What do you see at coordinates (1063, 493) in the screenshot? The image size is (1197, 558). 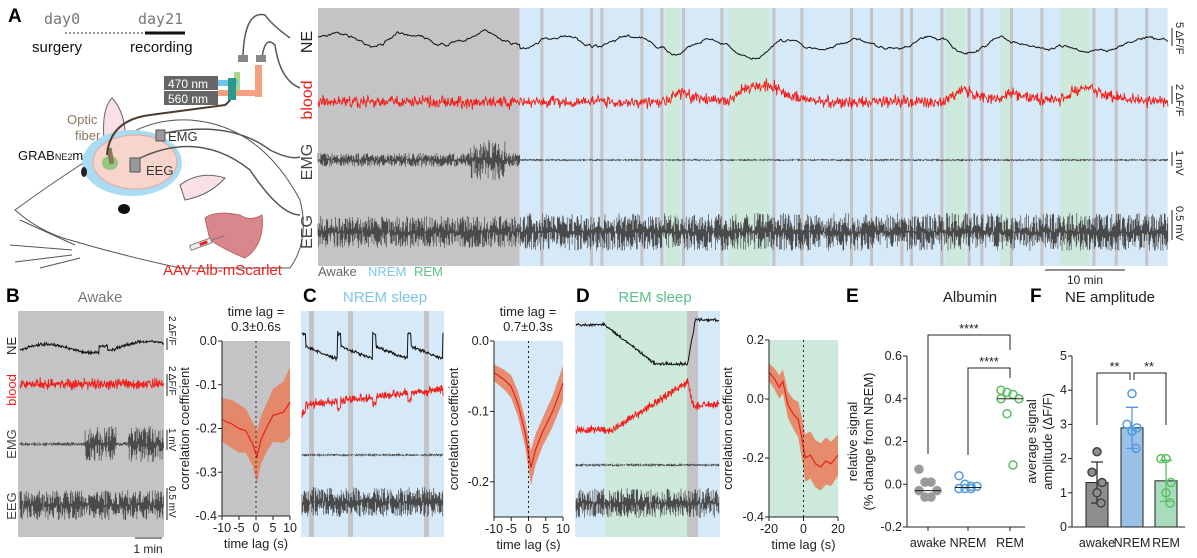 I see `y-tick-label: 1` at bounding box center [1063, 493].